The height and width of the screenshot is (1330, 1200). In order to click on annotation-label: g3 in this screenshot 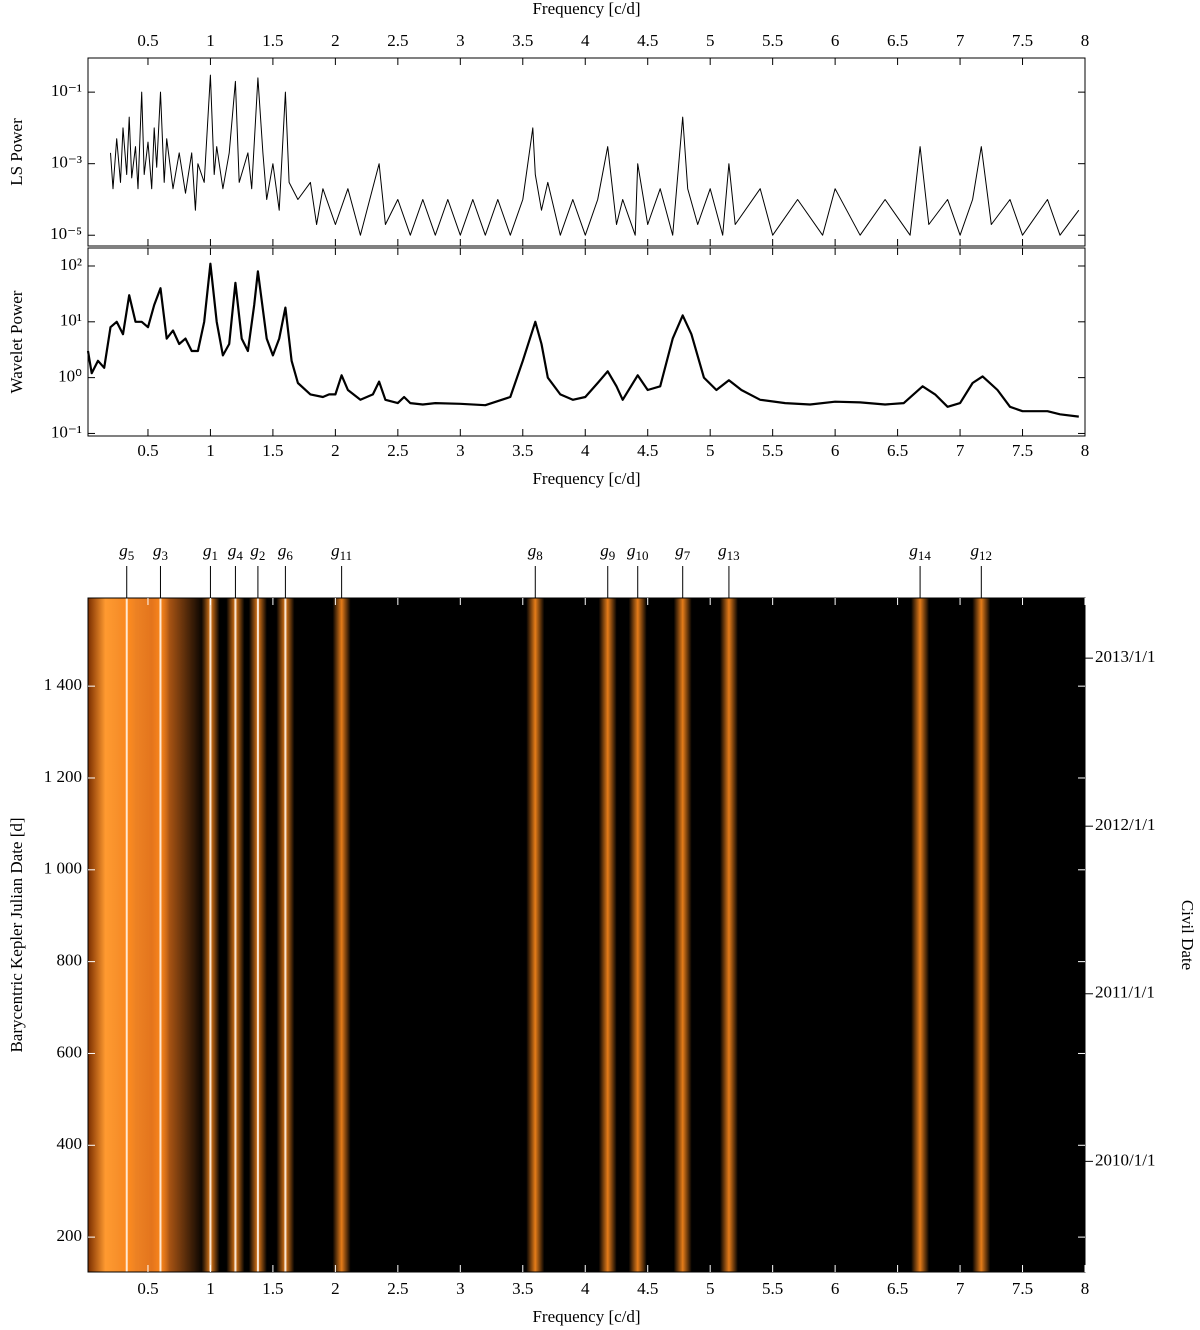, I will do `click(160, 552)`.